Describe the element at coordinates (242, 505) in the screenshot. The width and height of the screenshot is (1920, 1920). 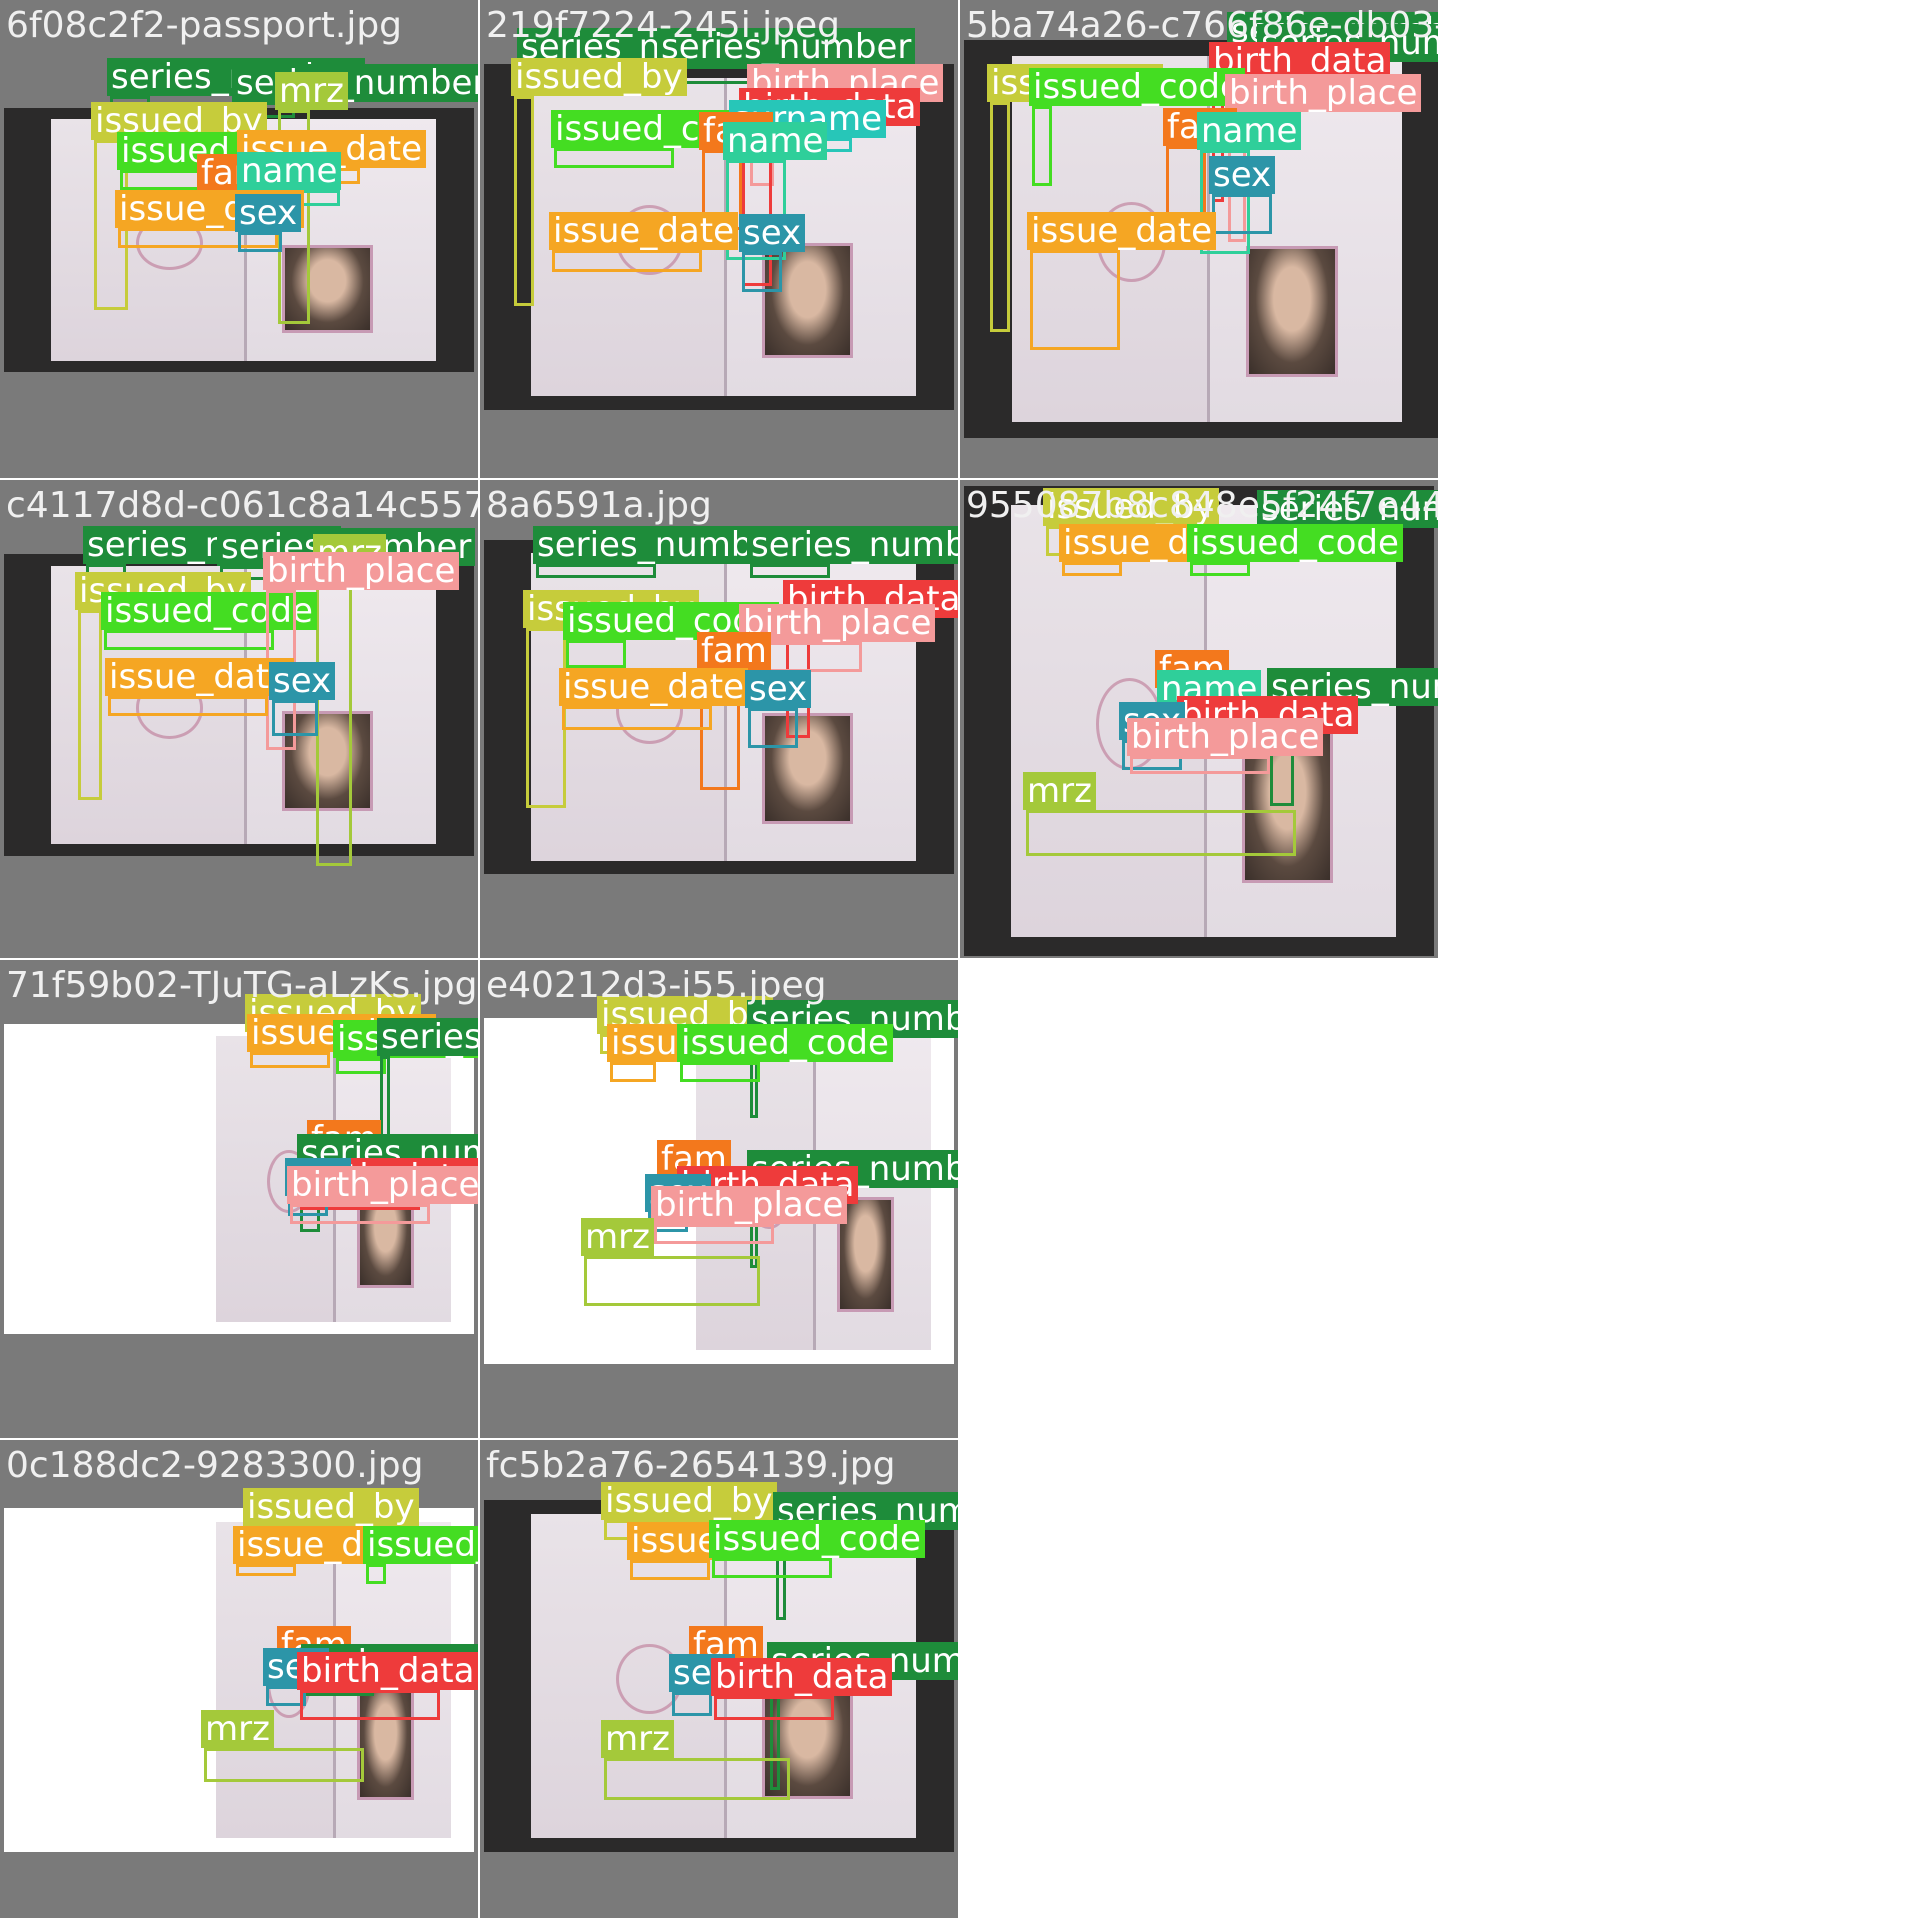
I see `image-filename: c4117d8d-c061c8a14c557e3` at that location.